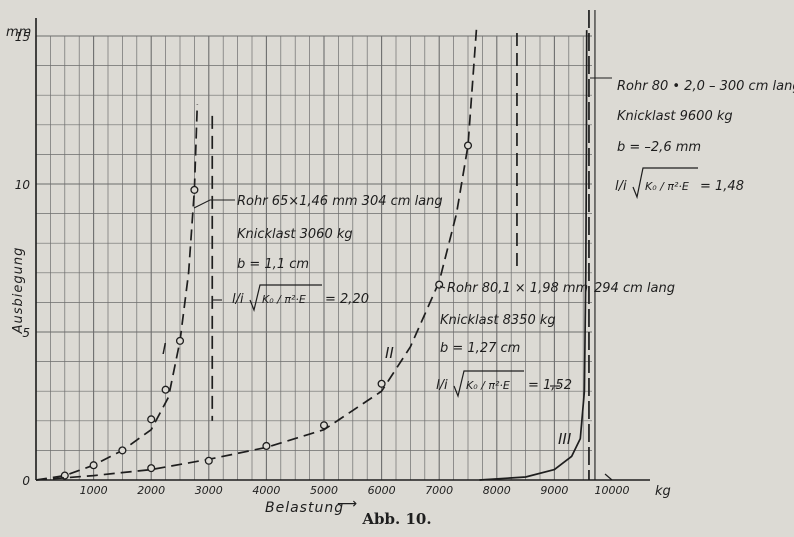 The width and height of the screenshot is (794, 537). What do you see at coordinates (26, 481) in the screenshot?
I see `y-tick-label: 0` at bounding box center [26, 481].